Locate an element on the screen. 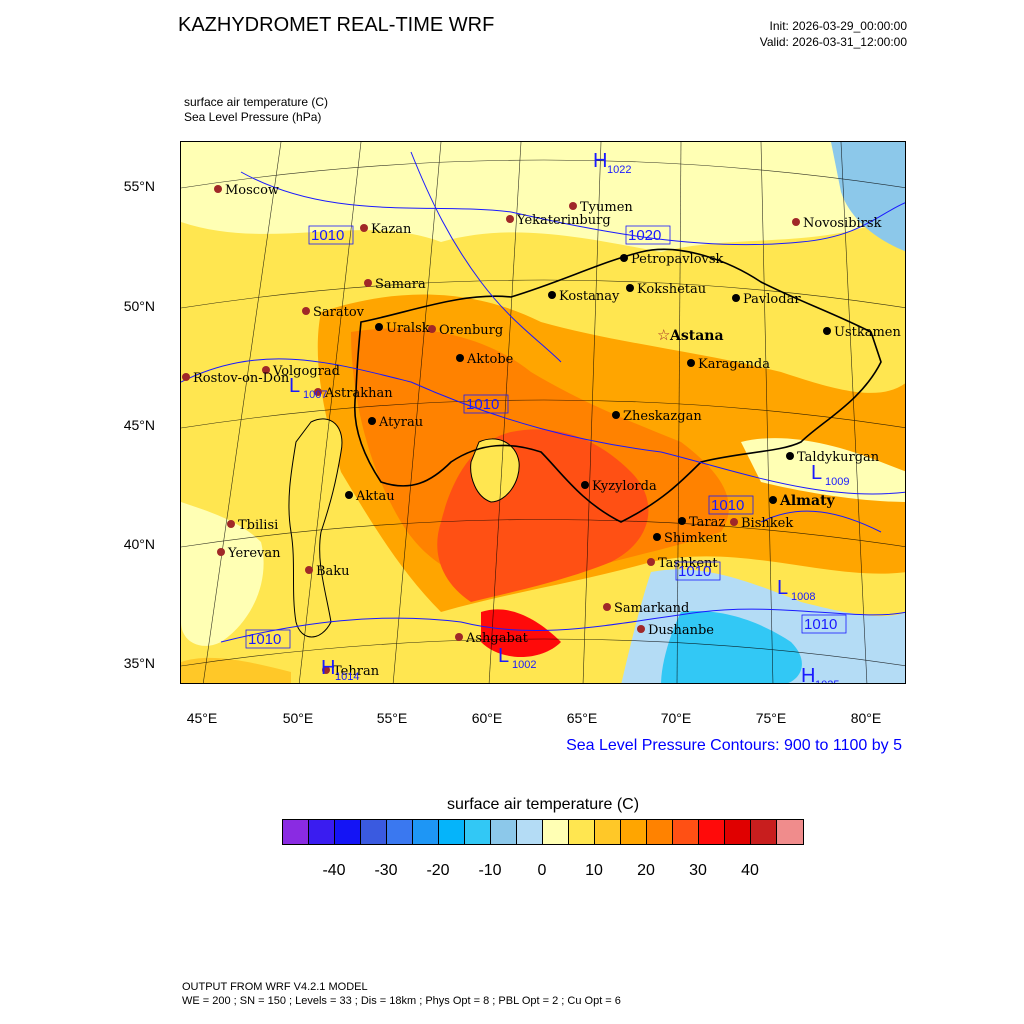 This screenshot has width=1024, height=1024. pressure-label: H 1014 is located at coordinates (340, 670).